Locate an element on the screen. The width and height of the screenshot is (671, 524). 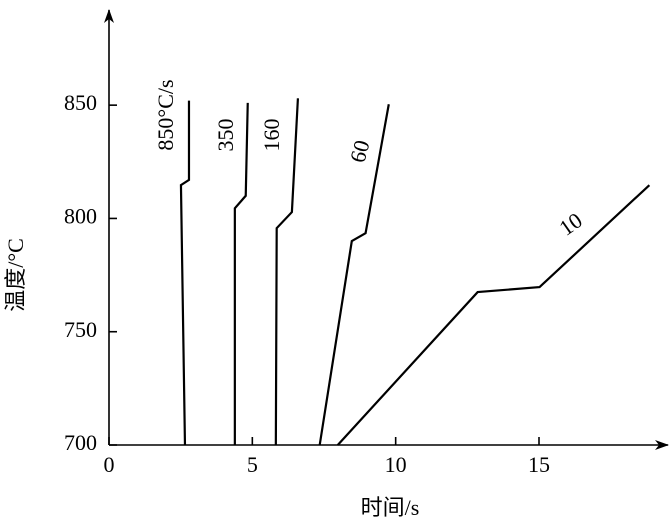
series-label: 350 is located at coordinates (225, 135).